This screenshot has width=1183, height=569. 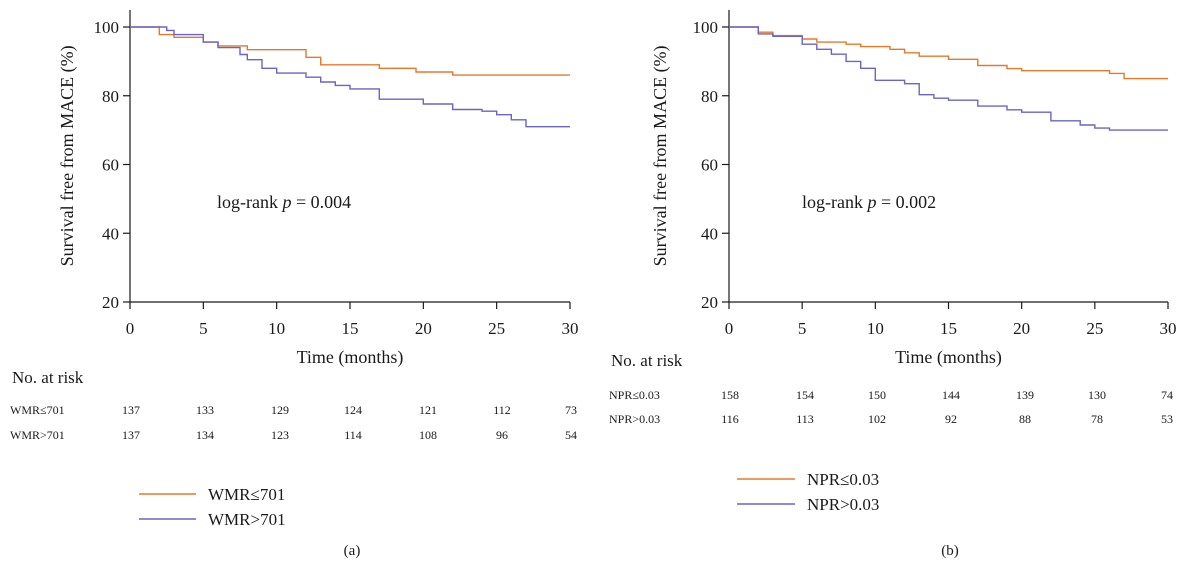 I want to click on log-rank-value: = 0.004, so click(x=321, y=202).